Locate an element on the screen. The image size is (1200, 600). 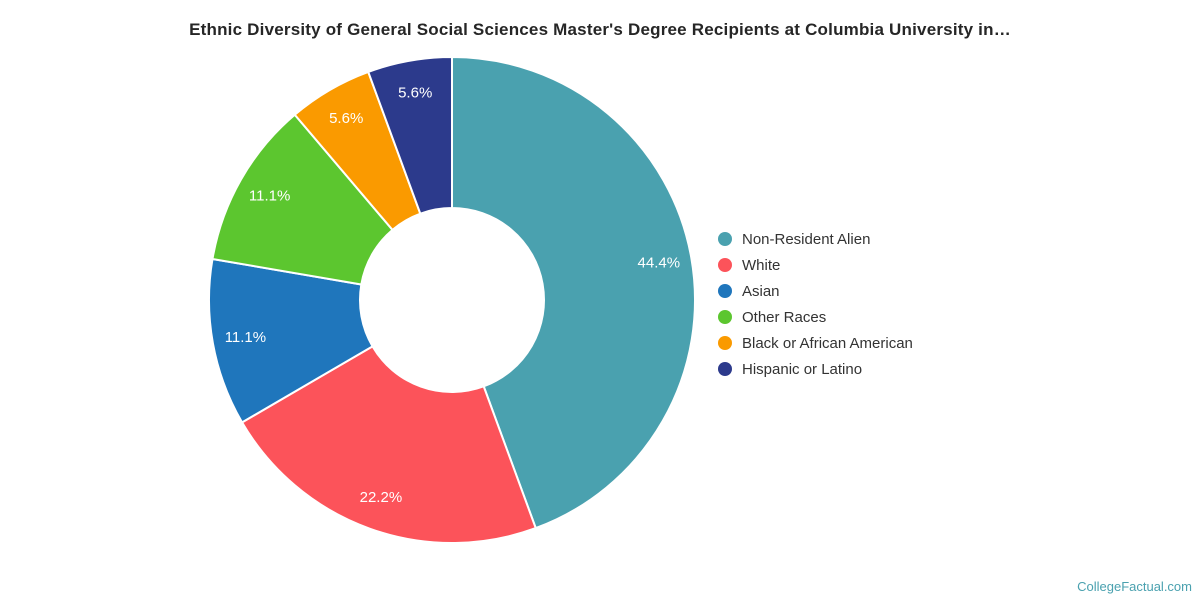
slice-value-label: 44.4% is located at coordinates (659, 263).